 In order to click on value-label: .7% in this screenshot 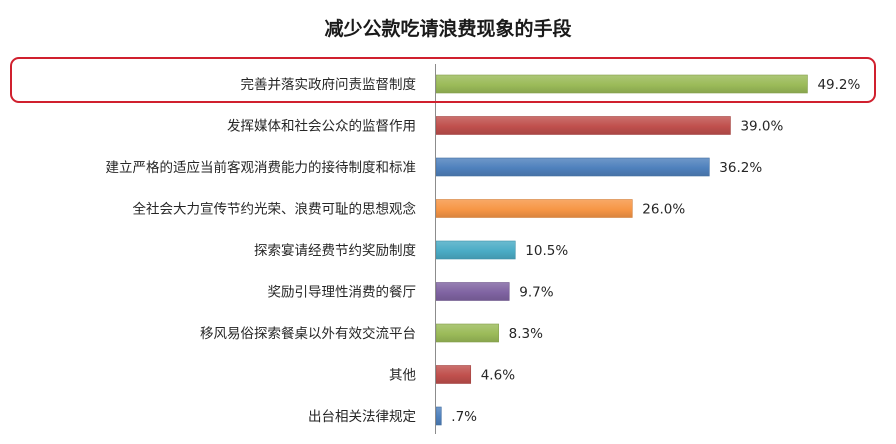, I will do `click(464, 417)`.